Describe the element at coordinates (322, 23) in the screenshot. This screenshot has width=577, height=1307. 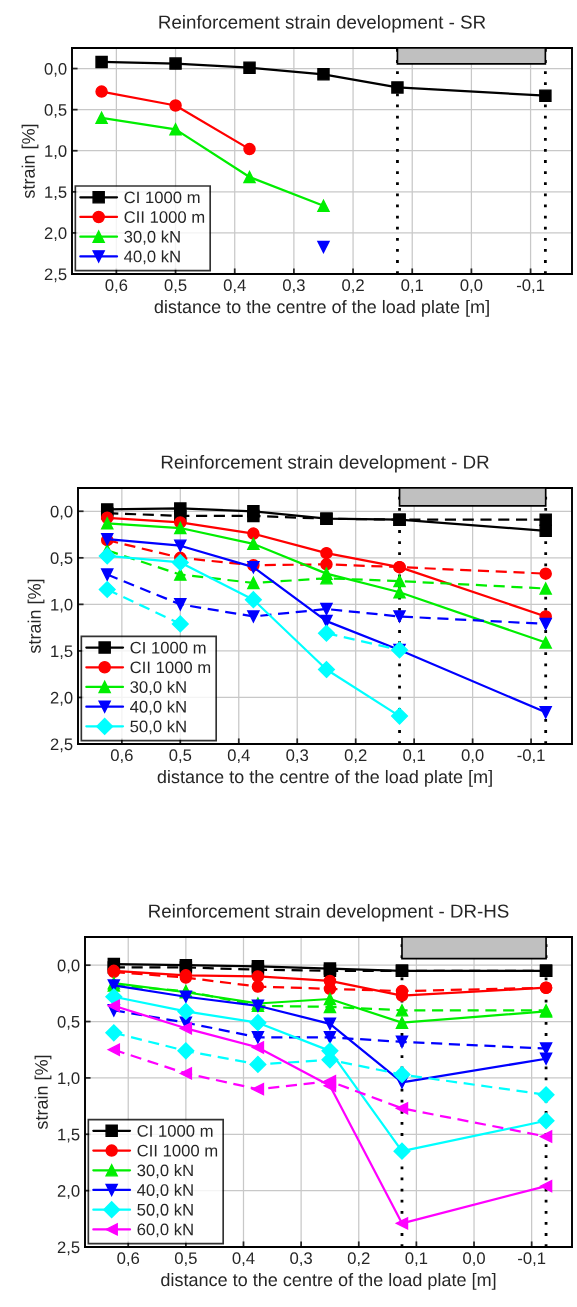
I see `chart-title: Reinforcement strain development - SR` at that location.